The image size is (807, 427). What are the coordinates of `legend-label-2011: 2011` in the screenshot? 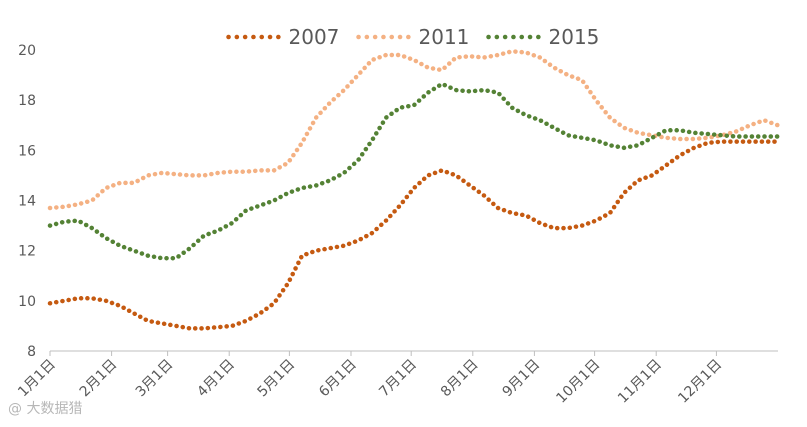 It's located at (444, 37).